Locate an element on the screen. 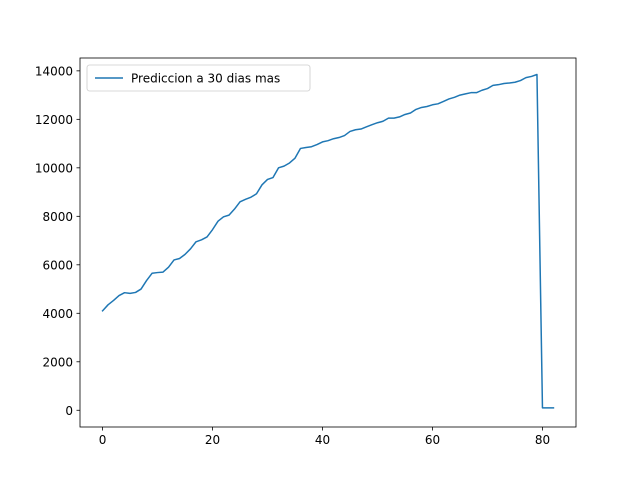 The height and width of the screenshot is (480, 640). y-tick-label: 12000 is located at coordinates (54, 120).